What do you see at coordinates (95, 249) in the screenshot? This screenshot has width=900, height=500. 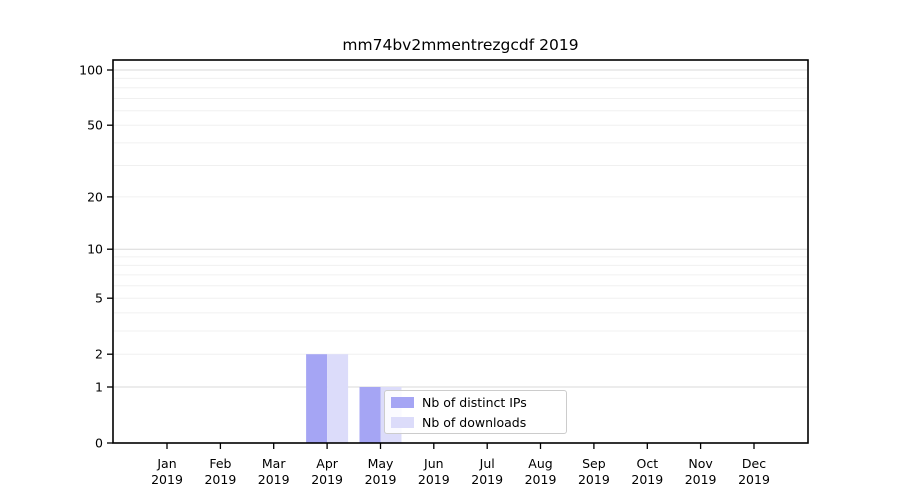 I see `y-tick-label-10: 10` at bounding box center [95, 249].